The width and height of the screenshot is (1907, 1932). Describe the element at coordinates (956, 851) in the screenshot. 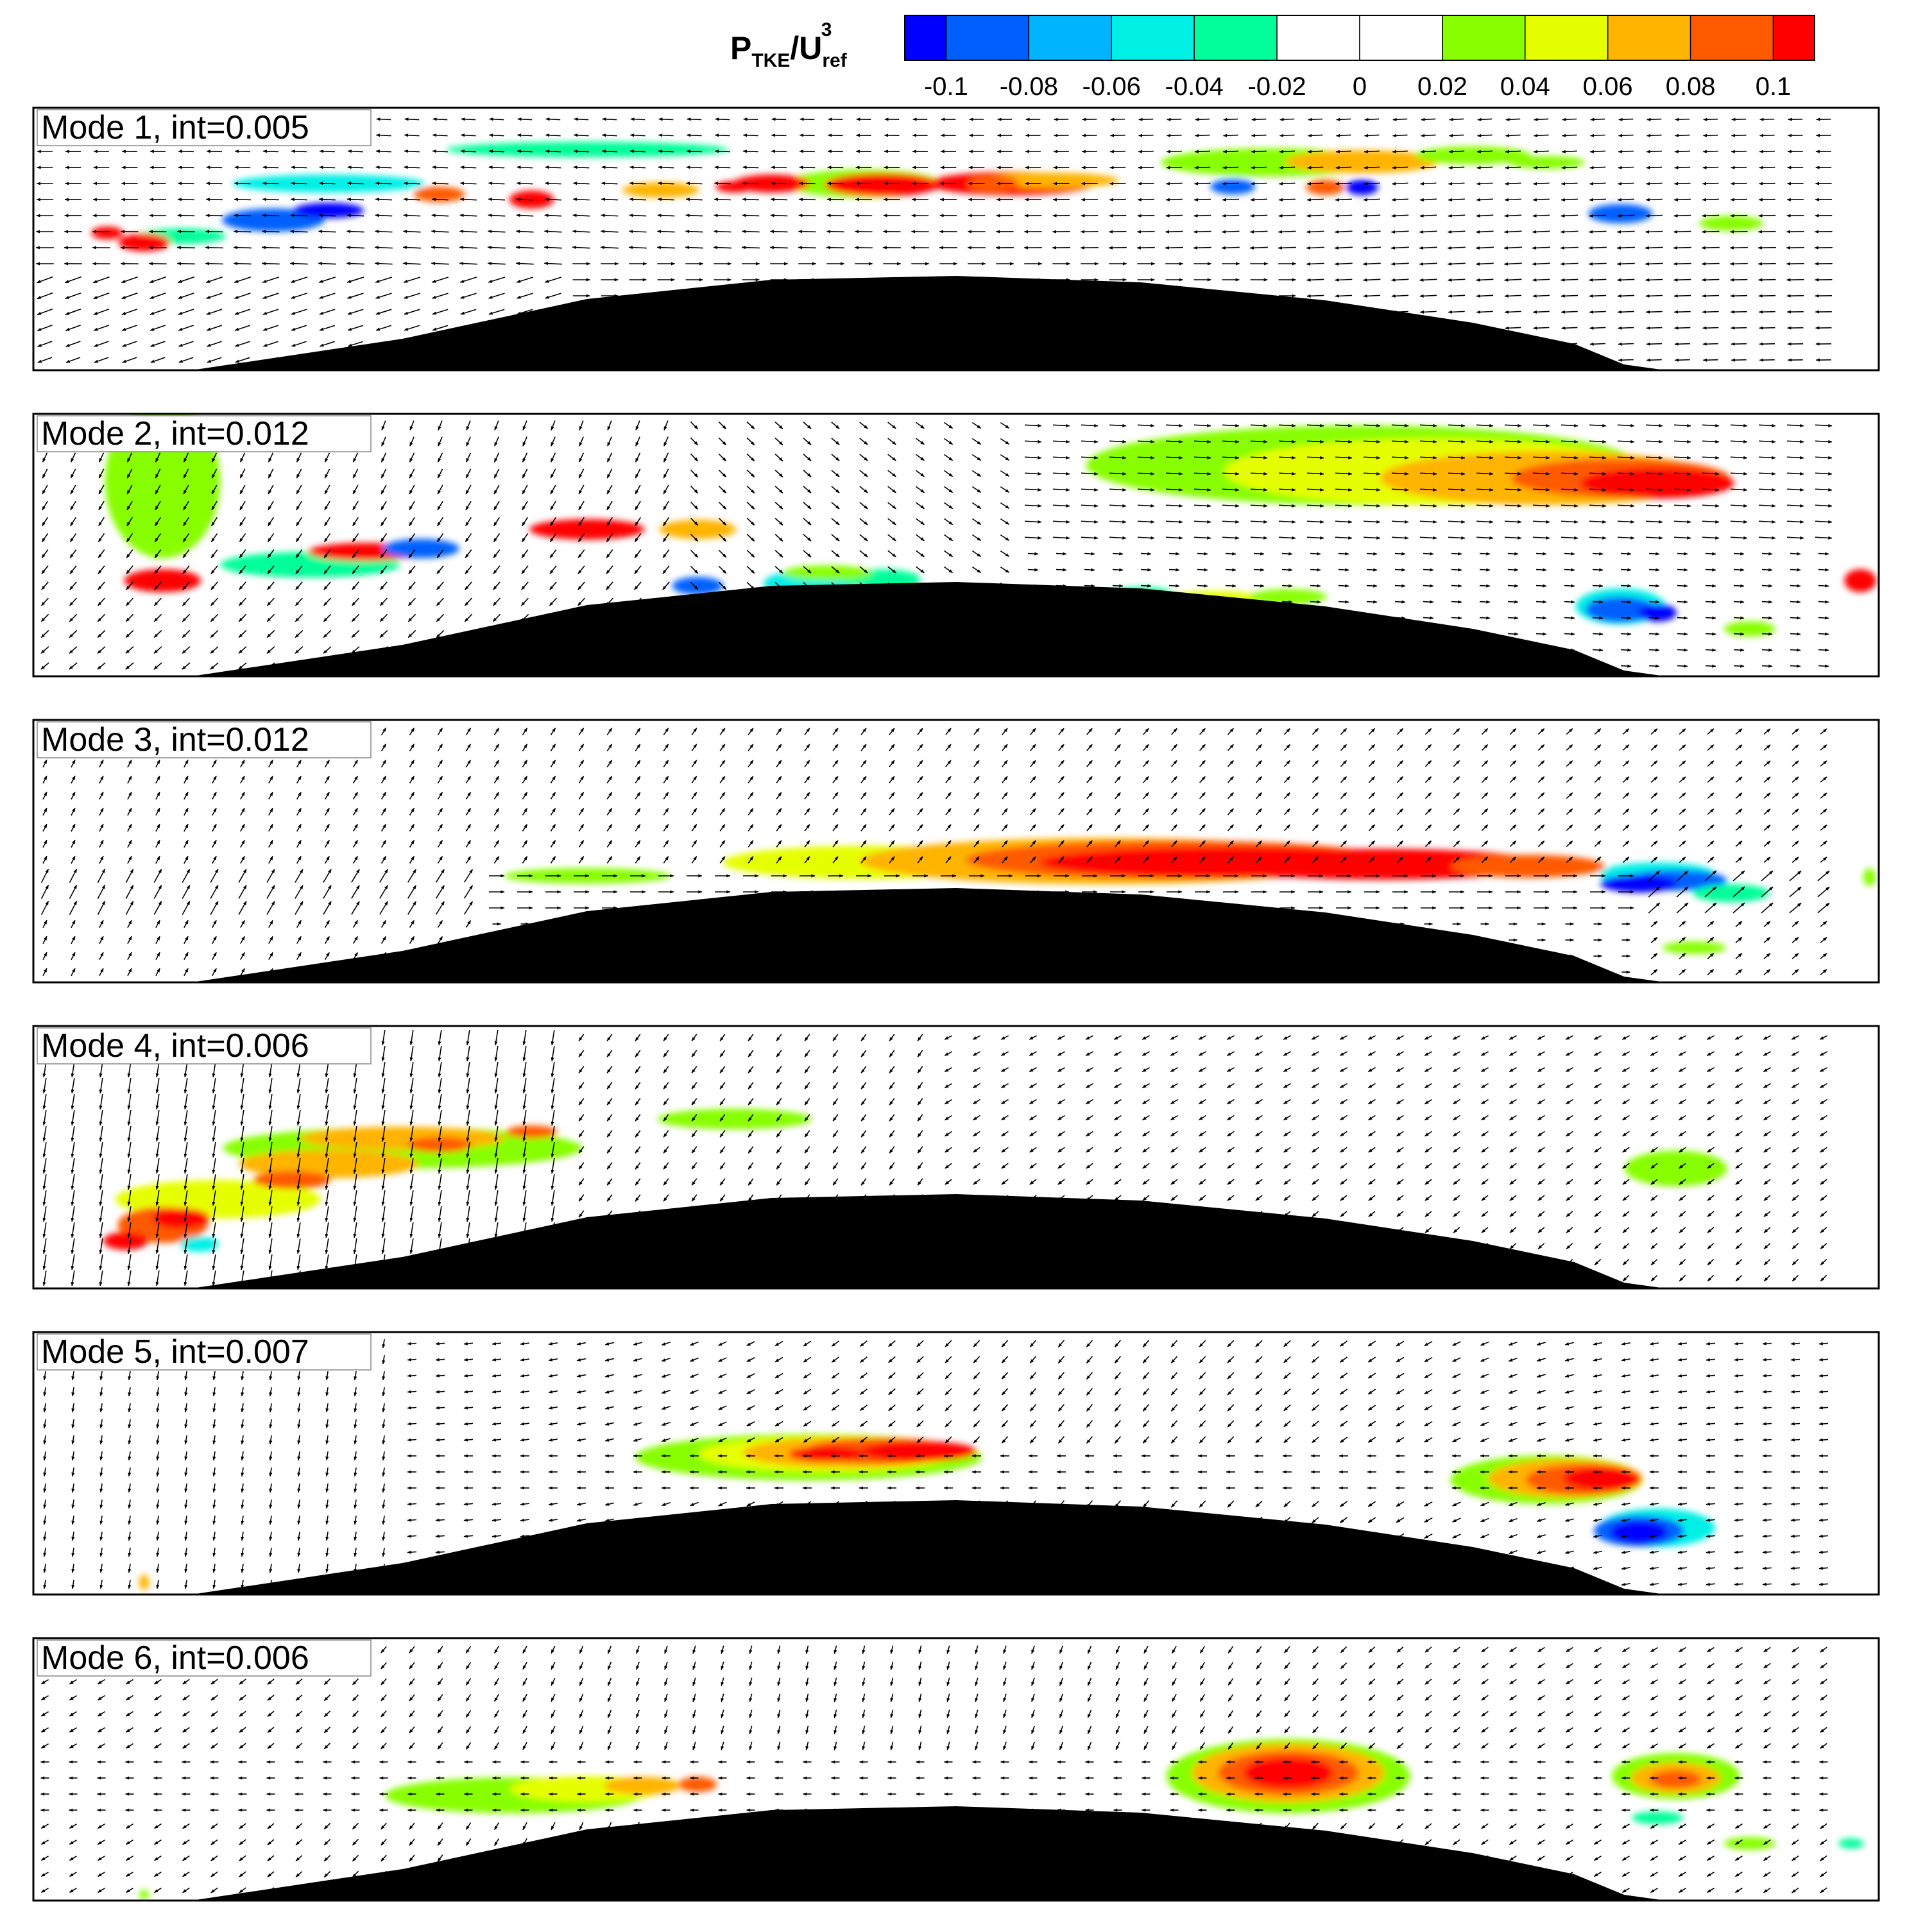

I see `mode-panel: Mode 3, int=0.012` at that location.